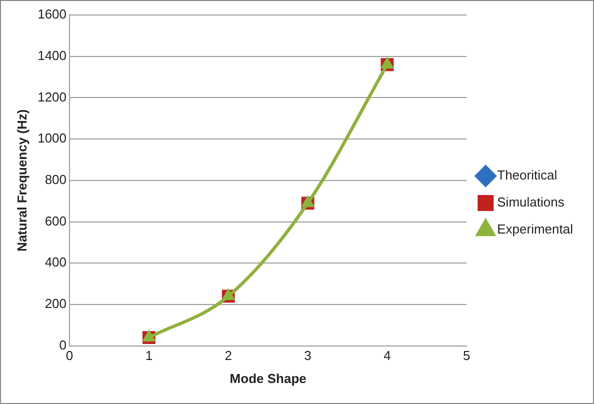 The height and width of the screenshot is (404, 594). I want to click on legend-label: Simulations, so click(531, 202).